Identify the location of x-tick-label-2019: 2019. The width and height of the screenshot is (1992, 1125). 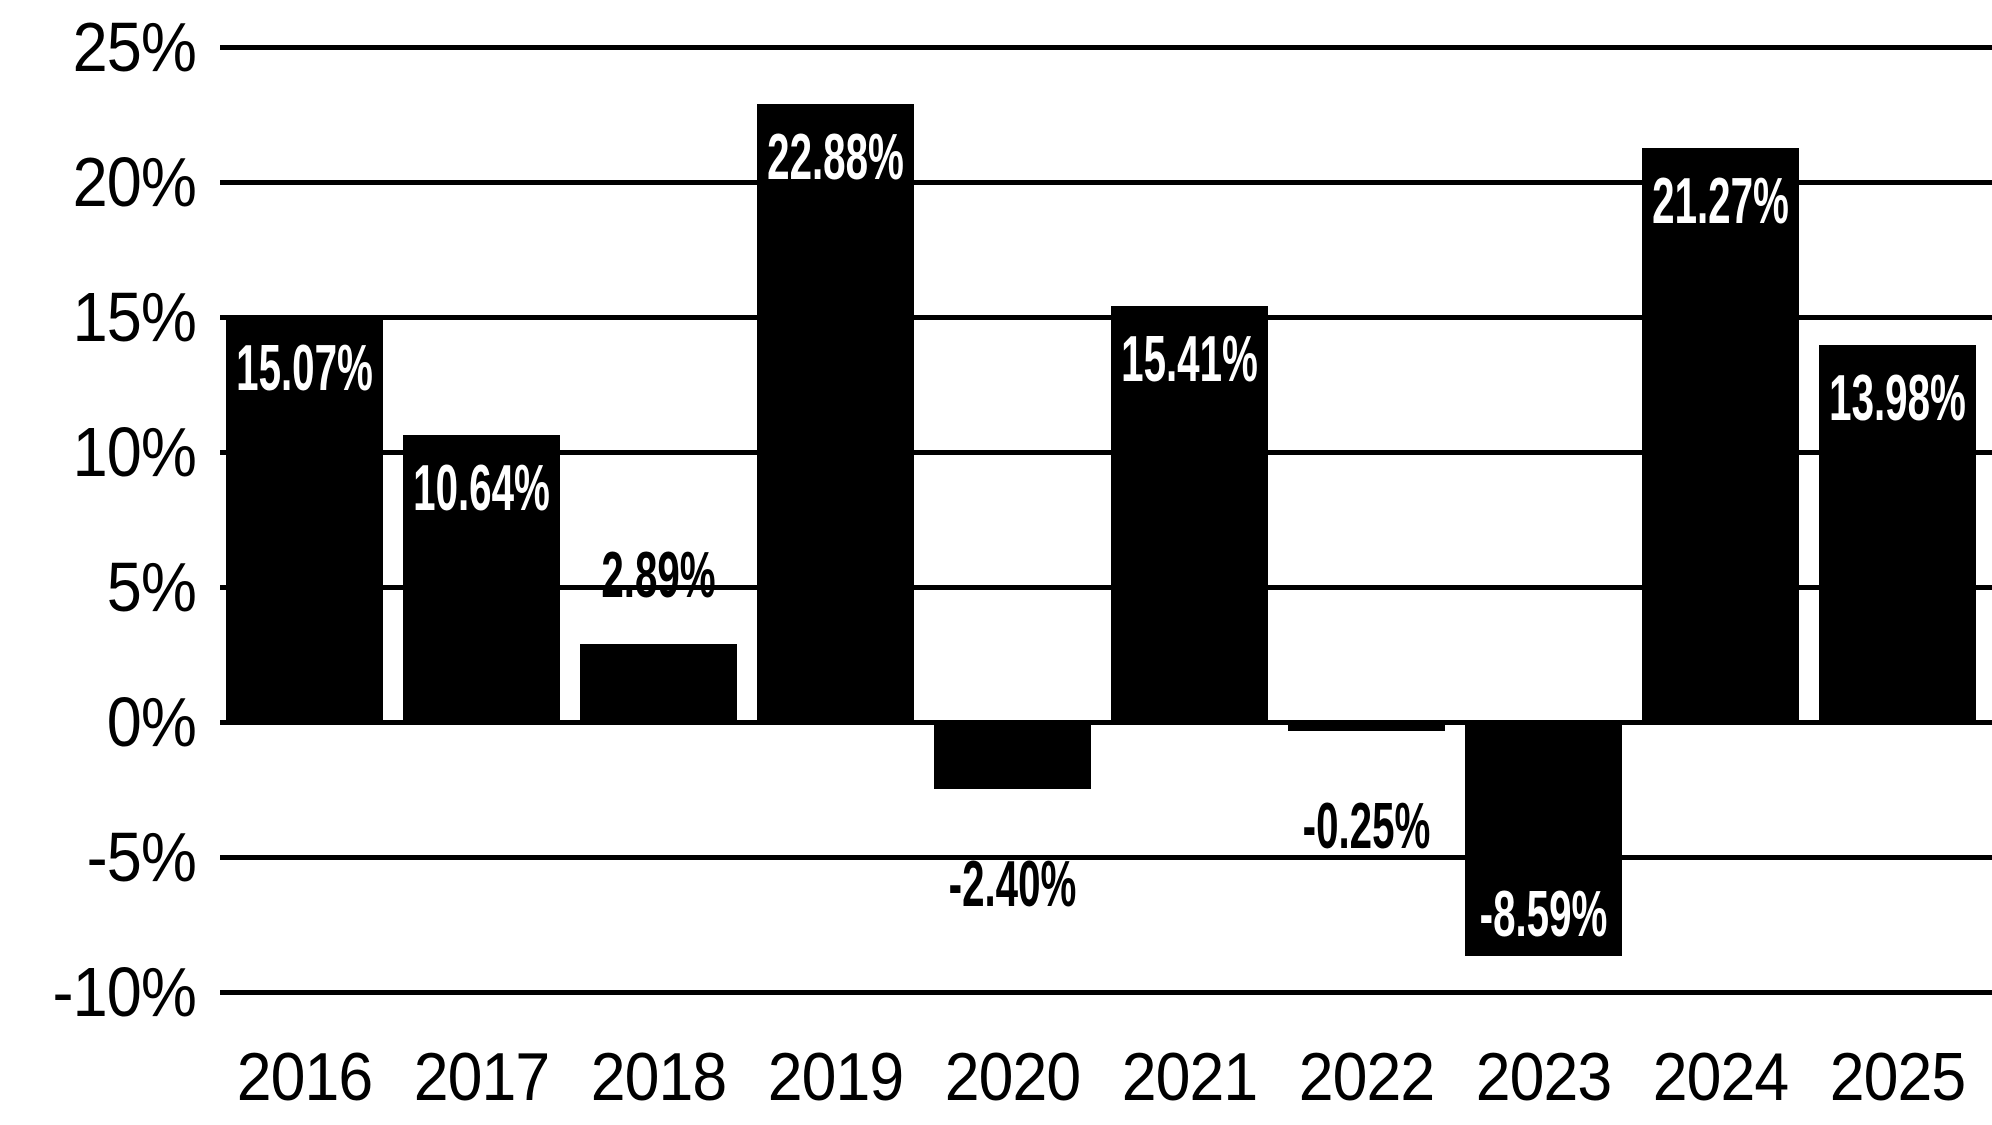
(835, 1077).